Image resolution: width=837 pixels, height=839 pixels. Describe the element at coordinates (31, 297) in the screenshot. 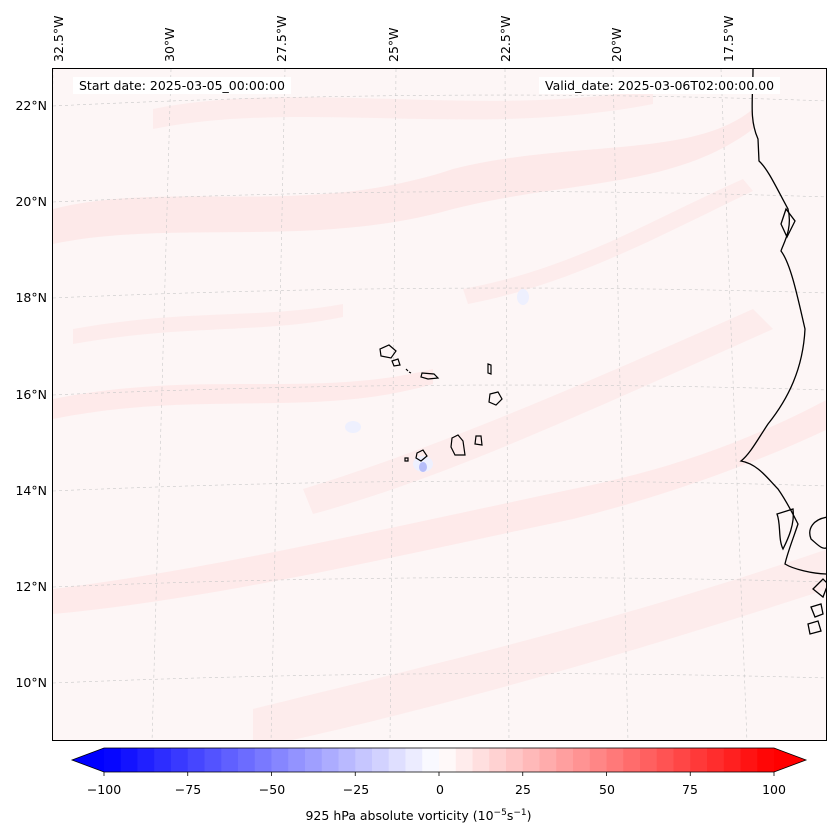

I see `lat-label-18n: 18°N` at that location.